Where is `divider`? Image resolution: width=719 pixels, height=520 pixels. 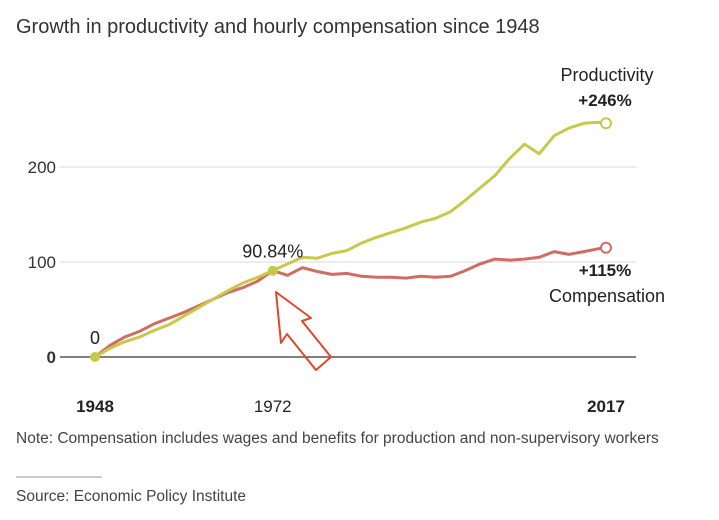
divider is located at coordinates (59, 477).